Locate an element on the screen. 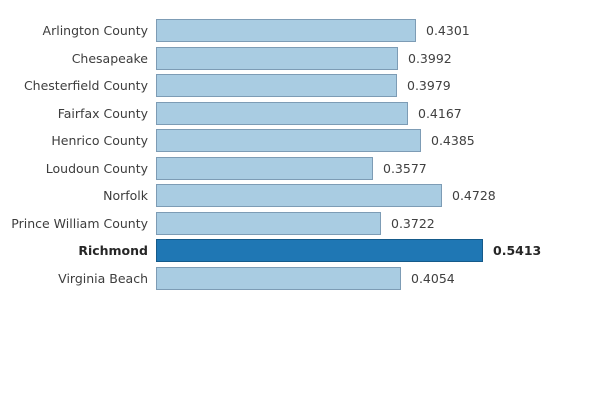  category-label: Loudoun County is located at coordinates (96, 168).